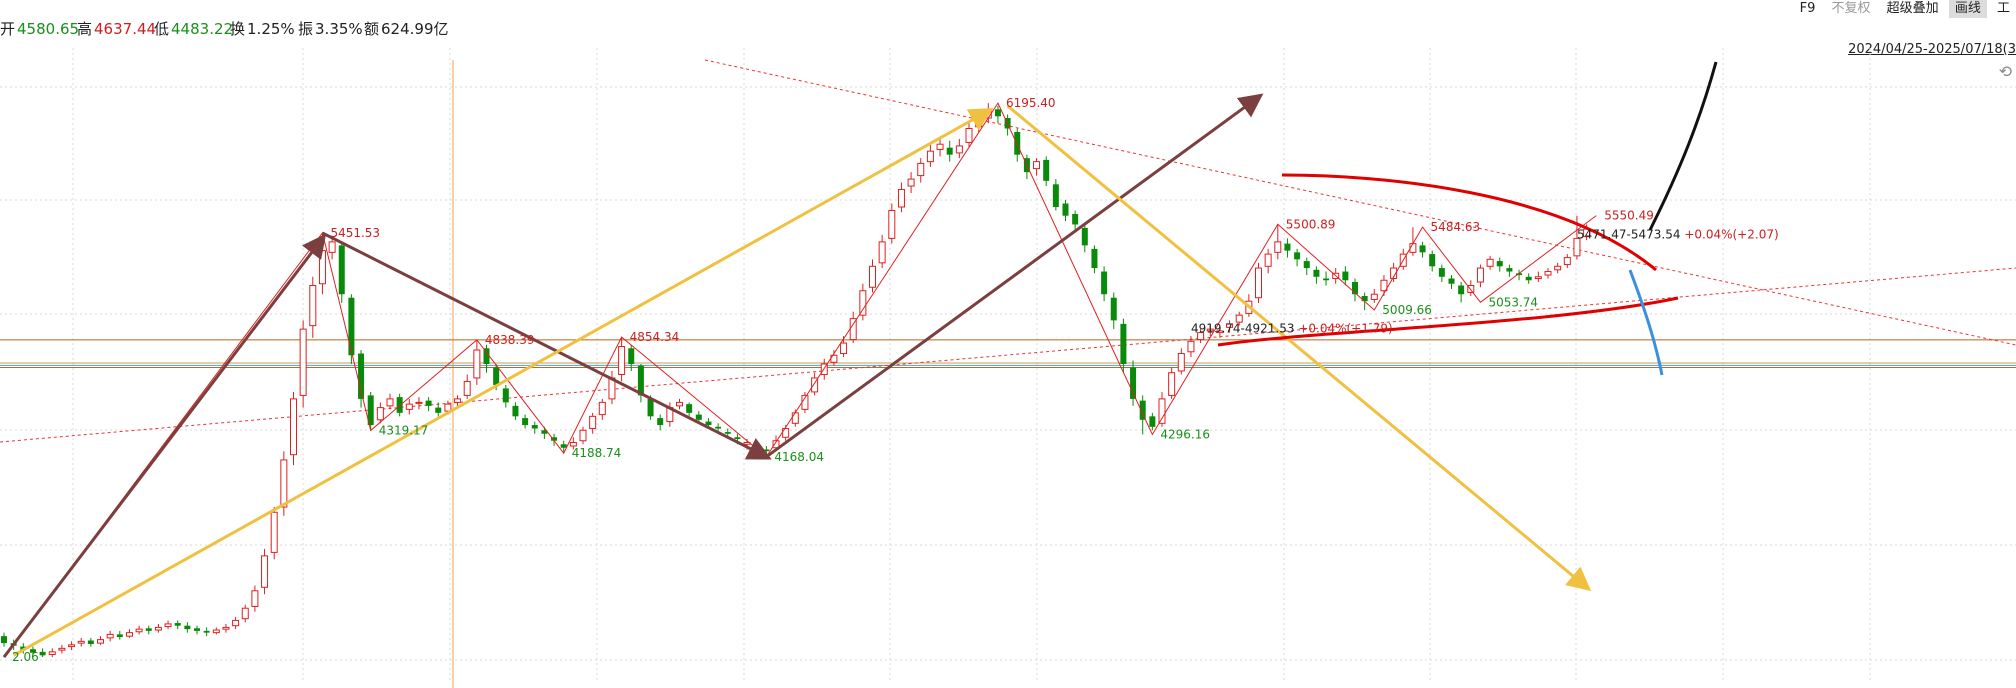 The image size is (2016, 688). I want to click on overlay-button: 超级叠加, so click(1912, 8).